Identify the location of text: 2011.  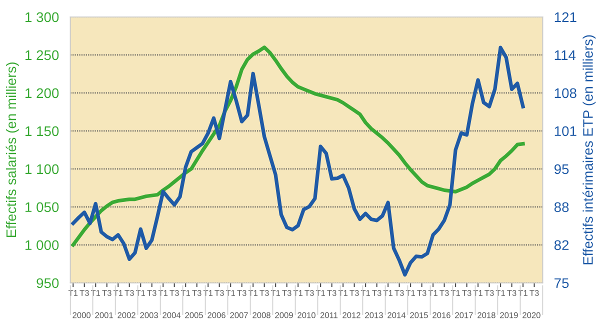
(329, 315).